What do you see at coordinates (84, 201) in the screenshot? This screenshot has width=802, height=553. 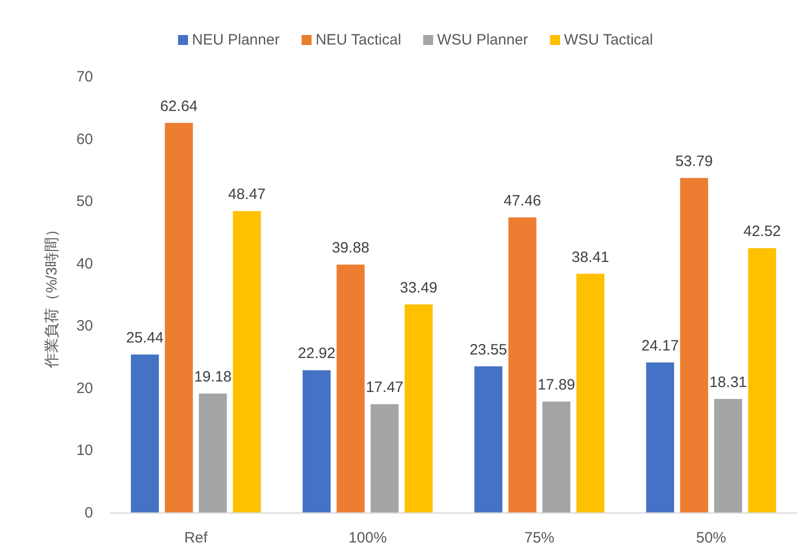 I see `y-tick-label: 50` at bounding box center [84, 201].